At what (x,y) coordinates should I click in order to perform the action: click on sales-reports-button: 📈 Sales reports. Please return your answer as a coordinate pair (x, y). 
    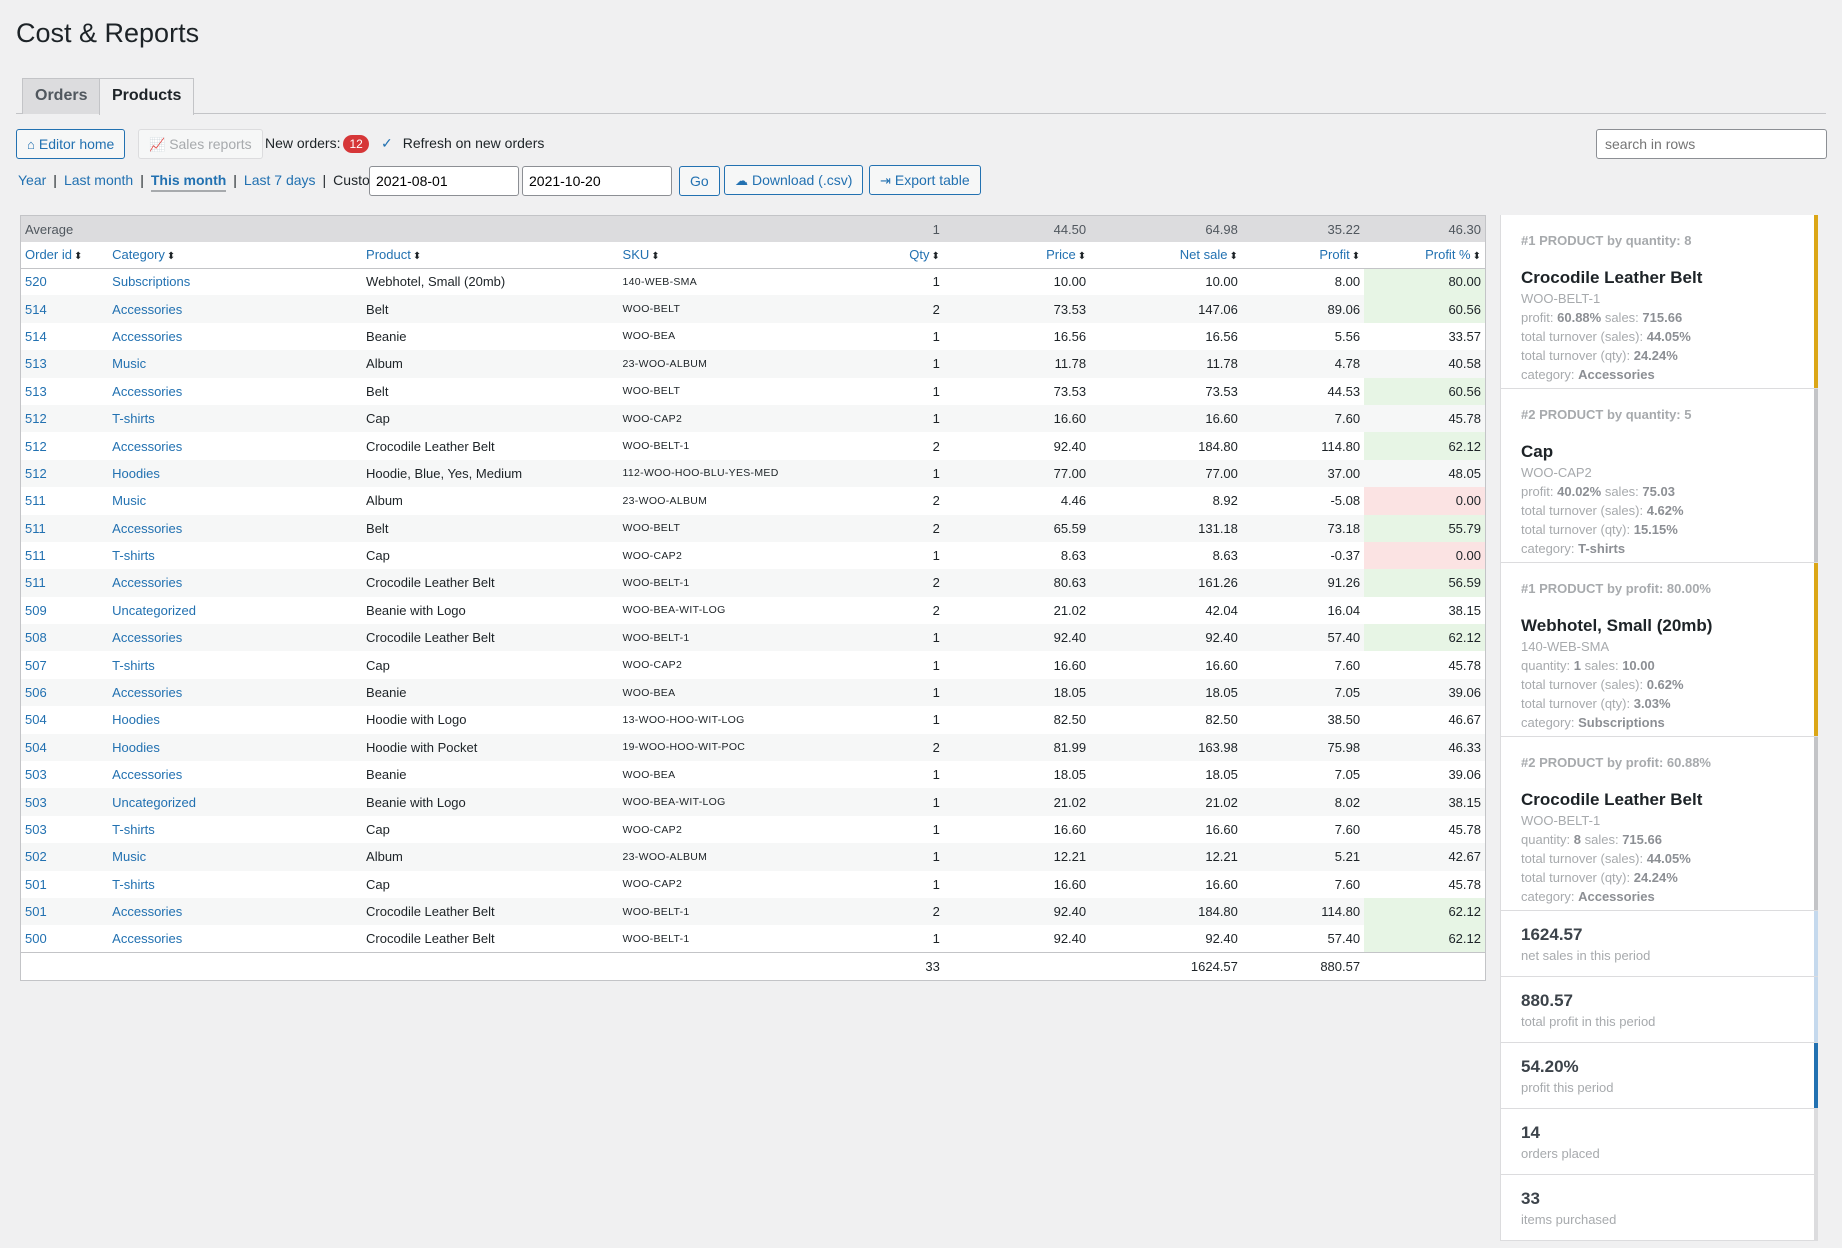
    Looking at the image, I should click on (200, 144).